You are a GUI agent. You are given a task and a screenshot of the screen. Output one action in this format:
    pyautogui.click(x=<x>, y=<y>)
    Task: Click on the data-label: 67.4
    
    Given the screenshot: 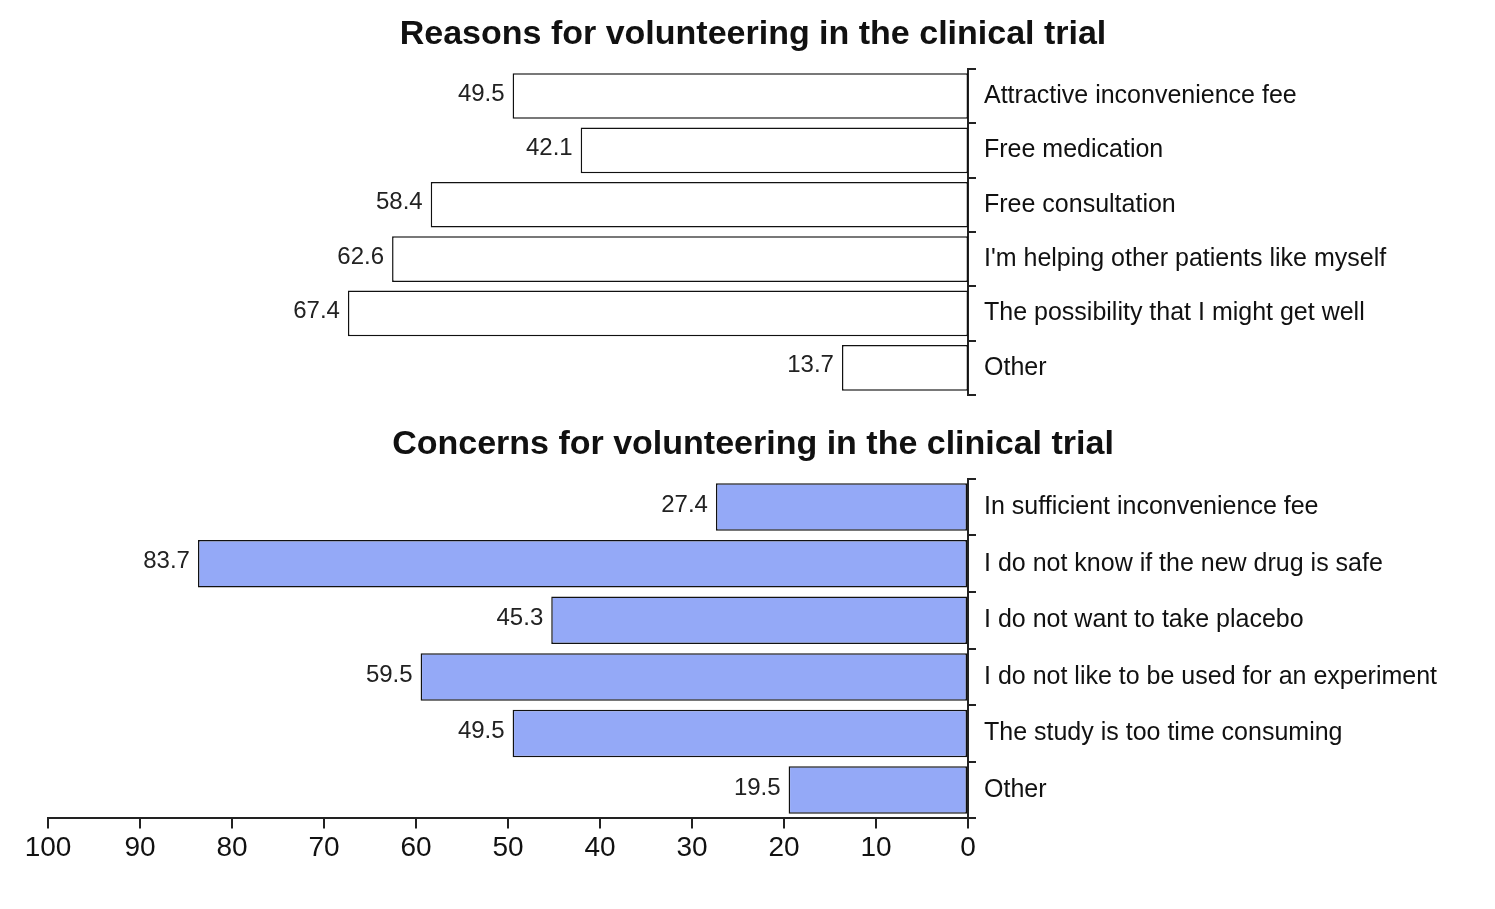 What is the action you would take?
    pyautogui.click(x=316, y=310)
    